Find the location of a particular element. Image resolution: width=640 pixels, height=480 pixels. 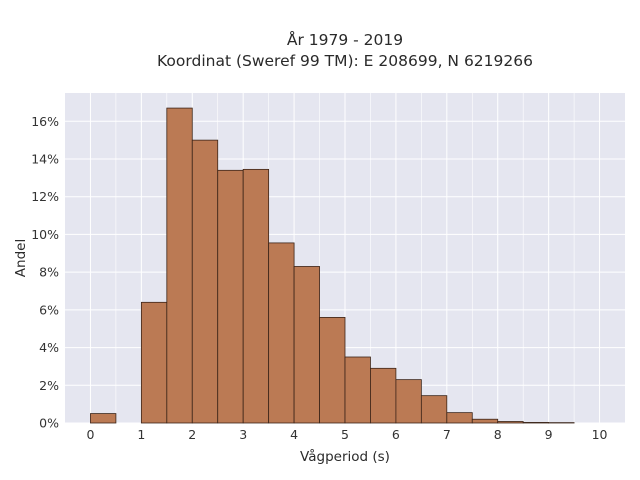

x-tick-label: 2 is located at coordinates (192, 434).